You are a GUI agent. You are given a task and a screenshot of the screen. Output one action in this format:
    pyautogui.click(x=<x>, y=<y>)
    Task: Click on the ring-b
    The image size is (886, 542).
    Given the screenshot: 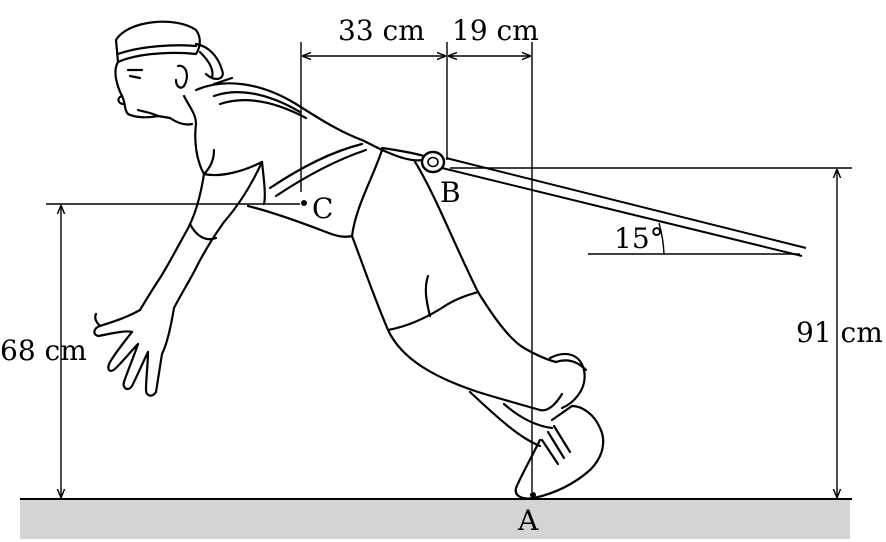 What is the action you would take?
    pyautogui.click(x=433, y=162)
    